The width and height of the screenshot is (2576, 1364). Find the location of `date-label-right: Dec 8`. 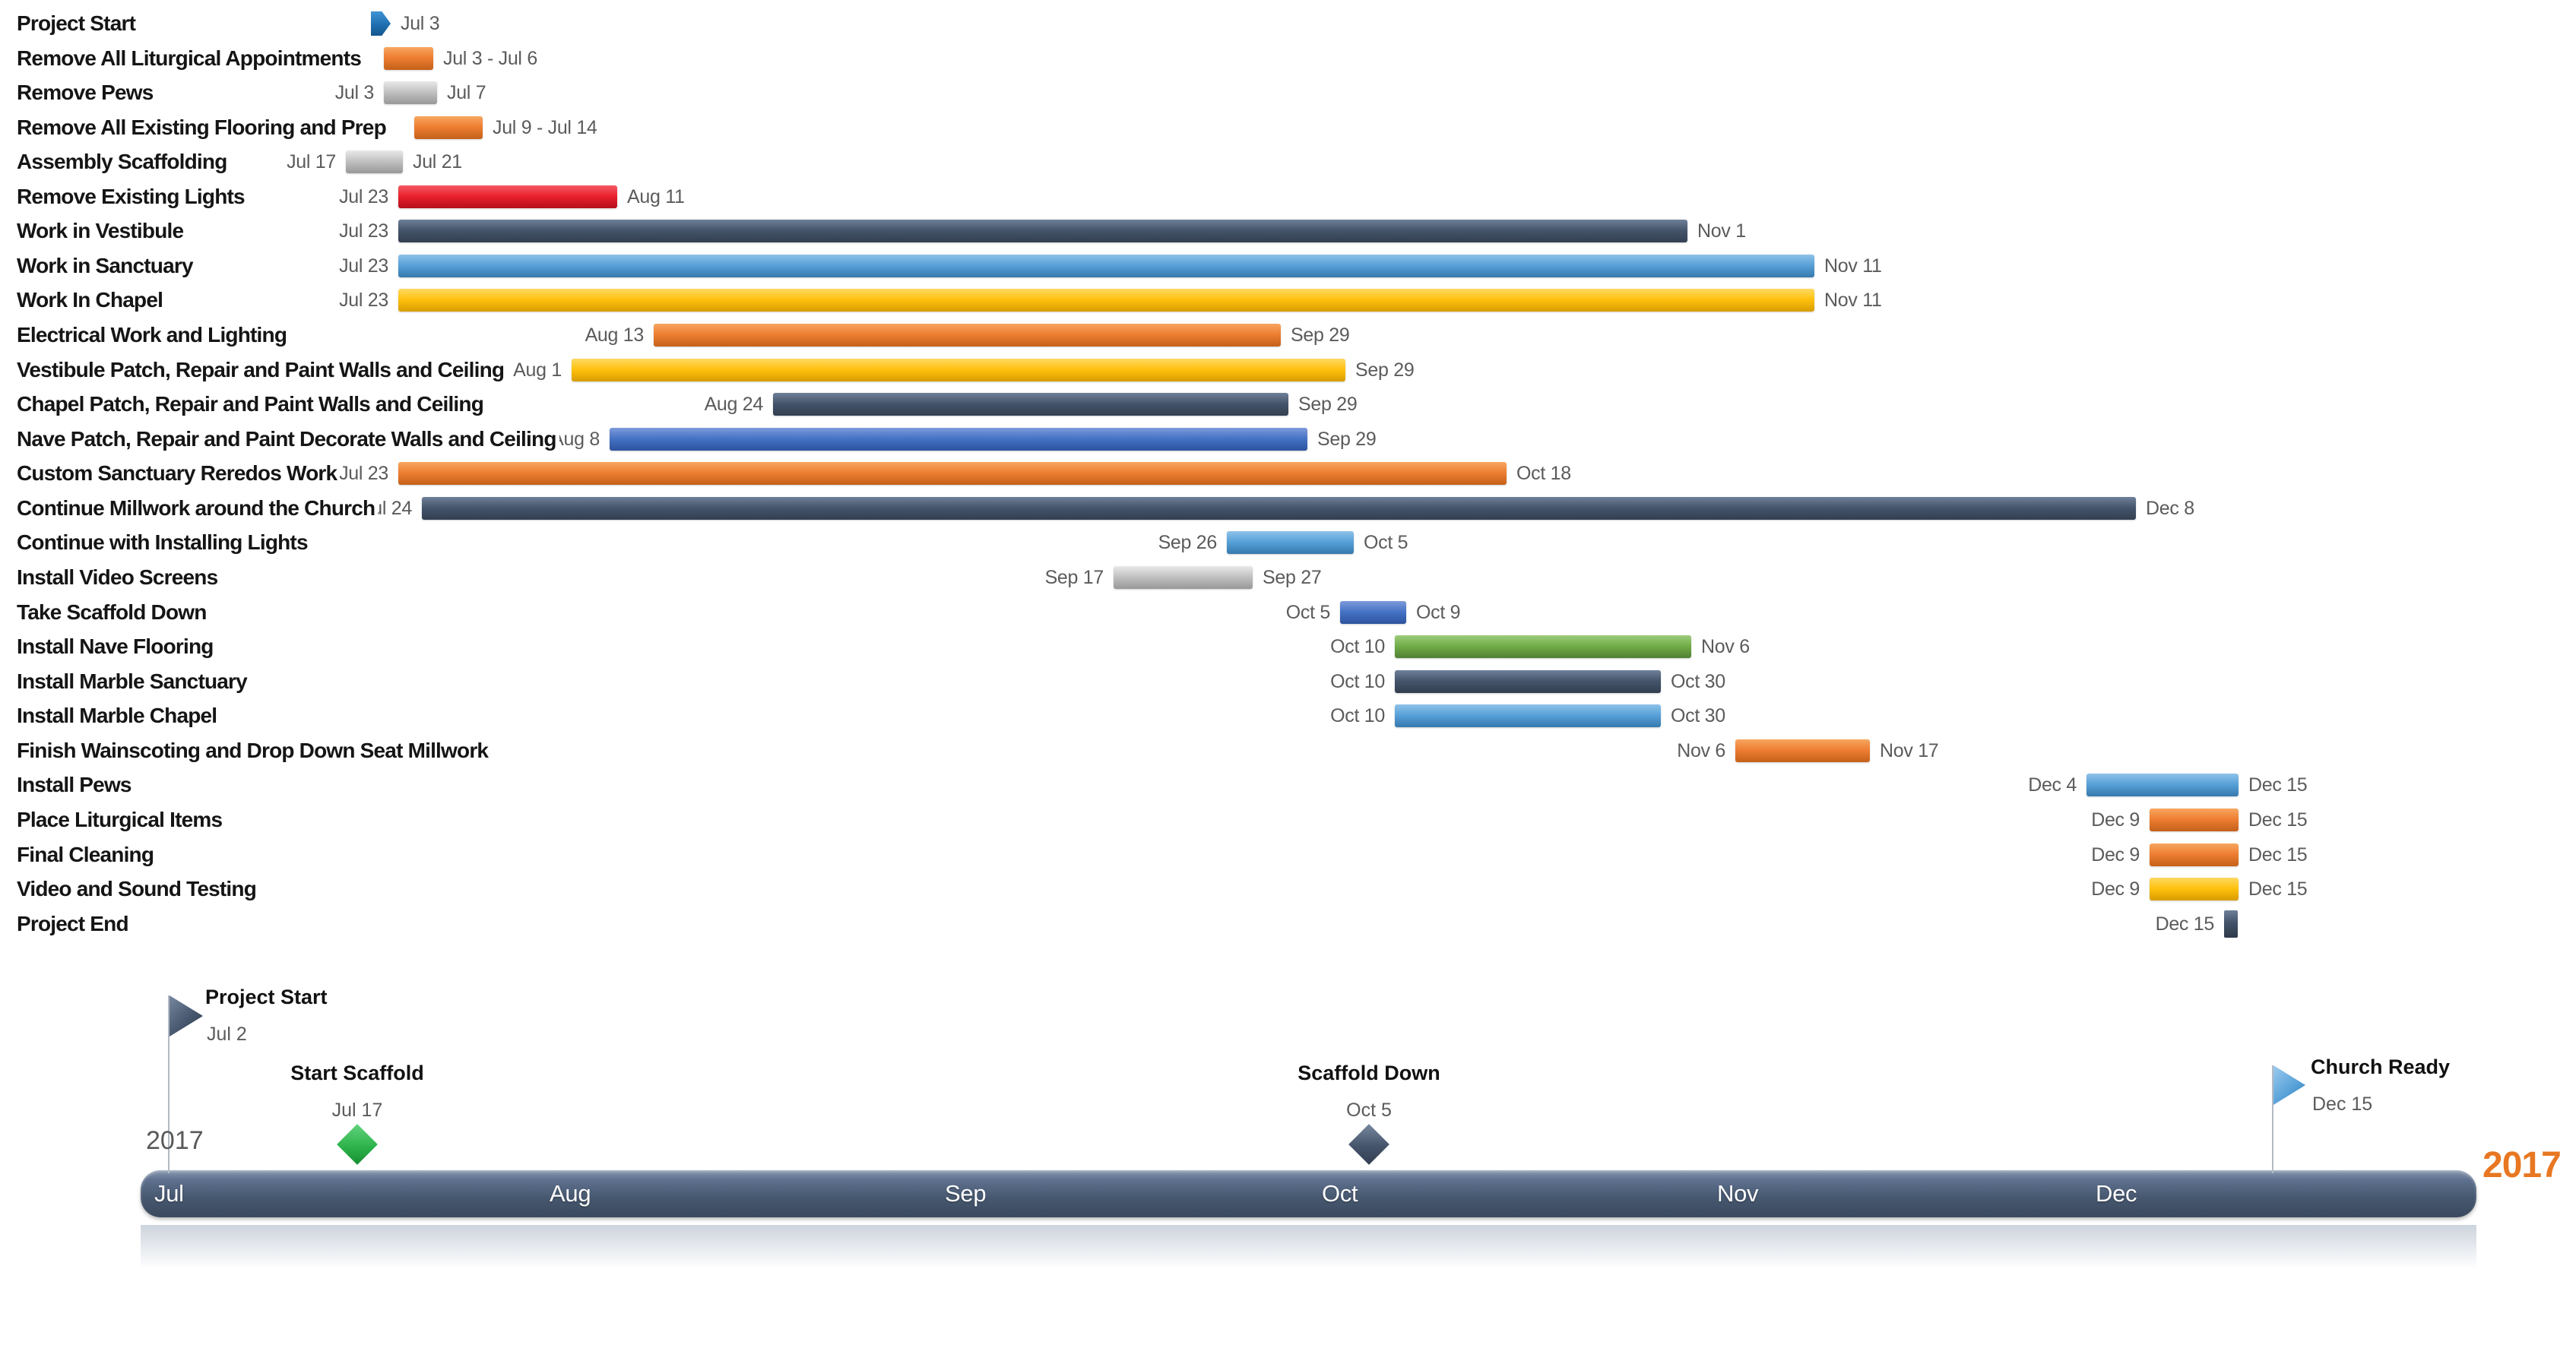

date-label-right: Dec 8 is located at coordinates (2170, 508).